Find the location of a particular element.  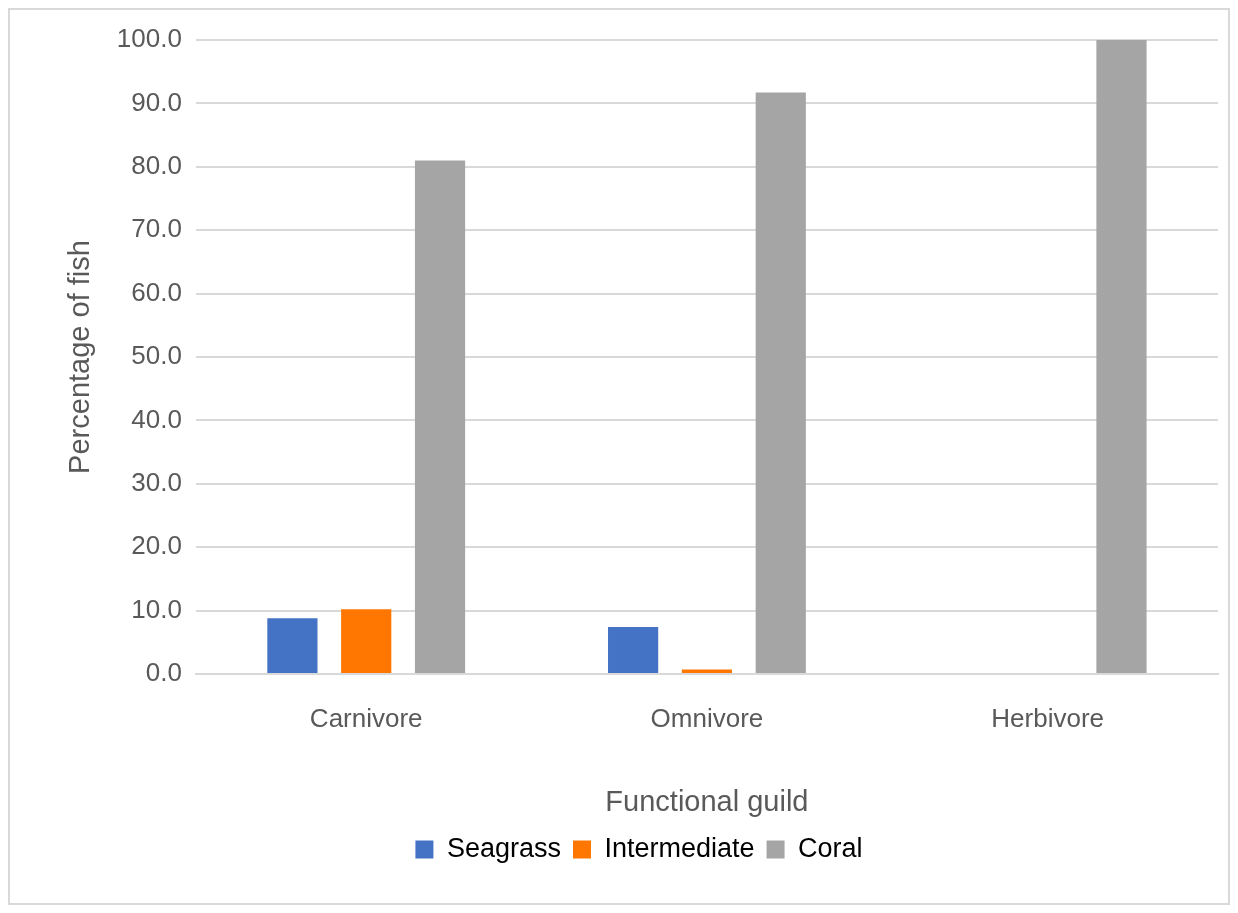

legend-label: Seagrass is located at coordinates (503, 847).